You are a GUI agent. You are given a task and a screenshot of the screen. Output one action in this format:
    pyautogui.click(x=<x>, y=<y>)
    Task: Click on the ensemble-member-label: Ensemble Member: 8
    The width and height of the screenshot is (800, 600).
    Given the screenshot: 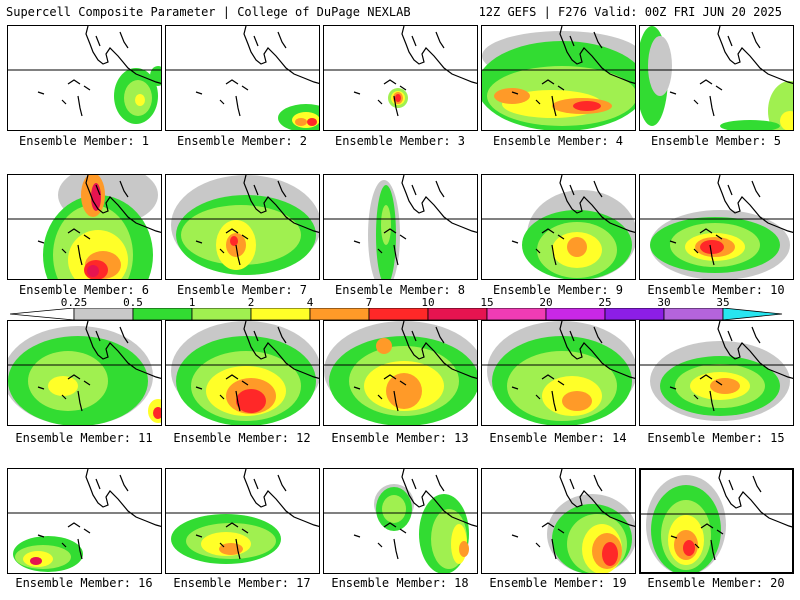 What is the action you would take?
    pyautogui.click(x=400, y=290)
    